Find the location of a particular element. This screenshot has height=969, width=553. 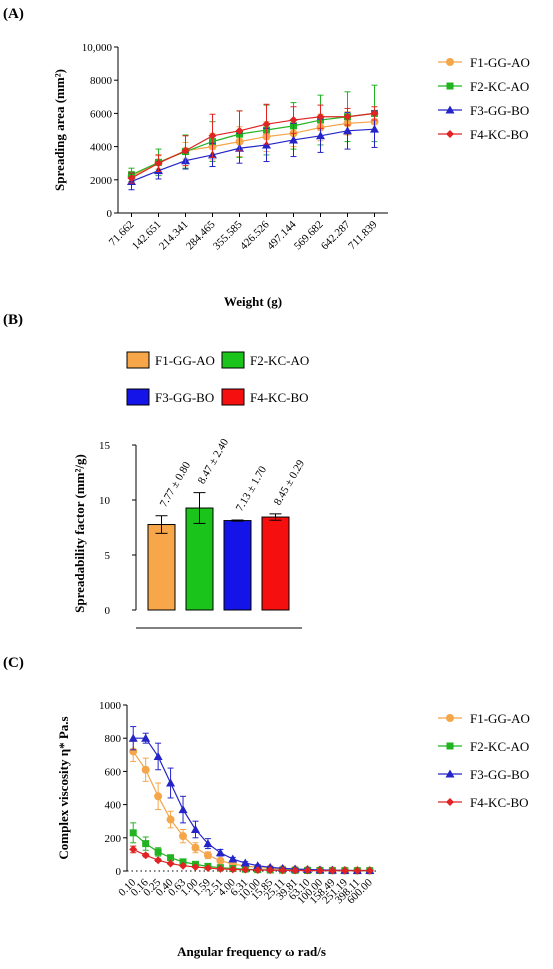

series-line-F4-KC-BO is located at coordinates (253, 145).